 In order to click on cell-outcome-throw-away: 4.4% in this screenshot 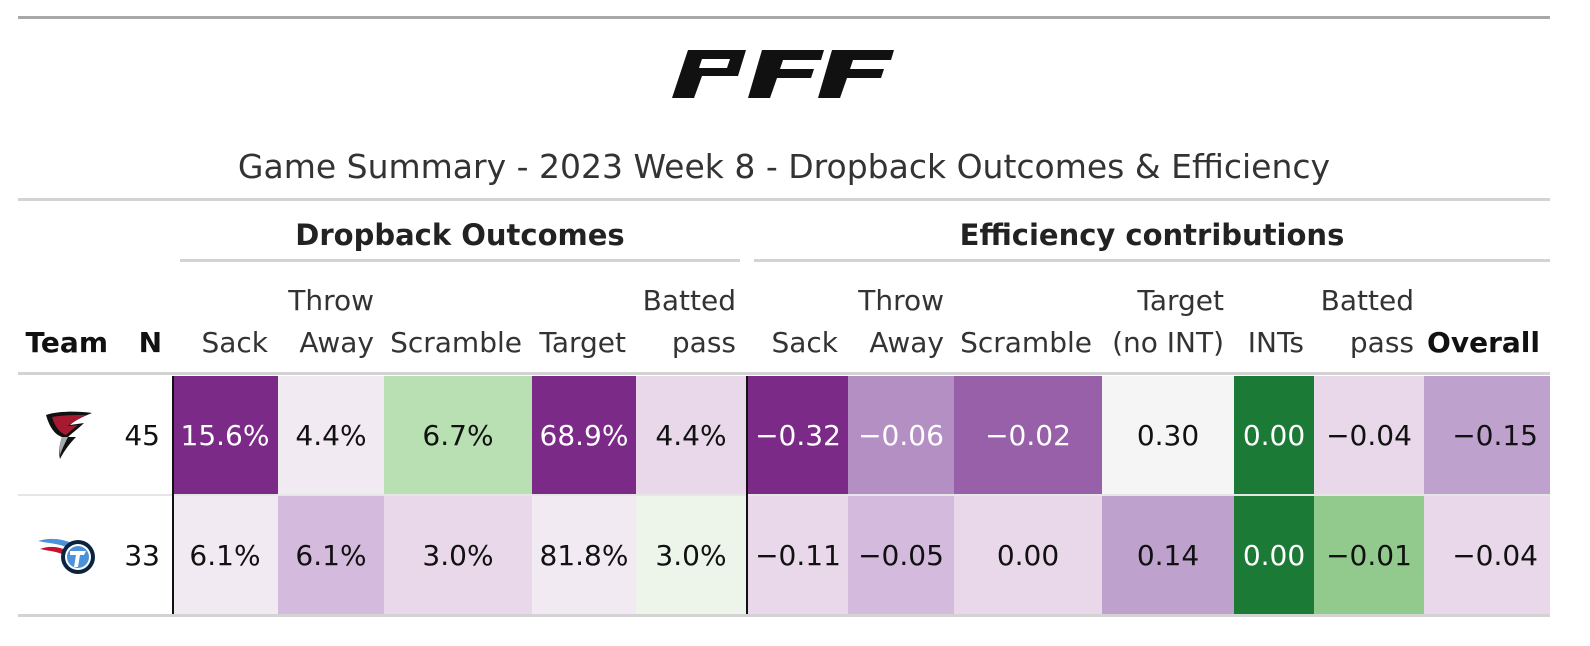, I will do `click(331, 435)`.